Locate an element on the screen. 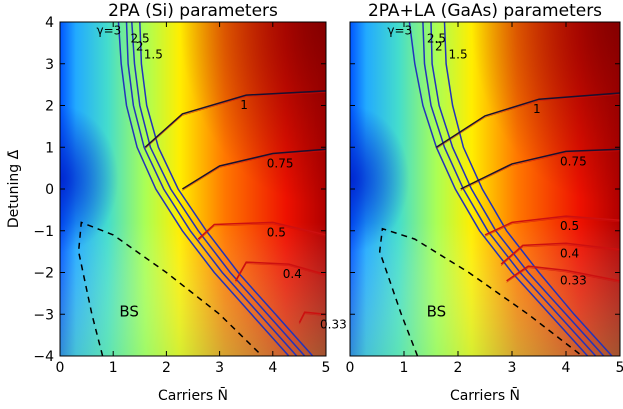  chart-title: 2PA (Si) parameters is located at coordinates (193, 11).